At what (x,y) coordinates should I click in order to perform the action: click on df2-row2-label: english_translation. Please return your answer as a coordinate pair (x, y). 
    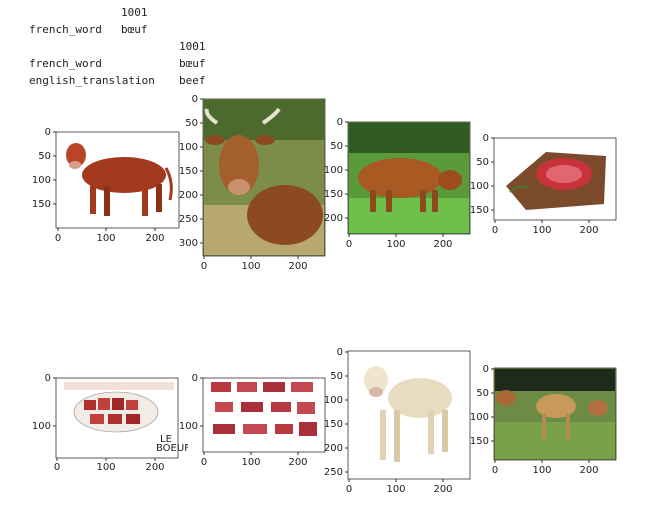
    Looking at the image, I should click on (92, 80).